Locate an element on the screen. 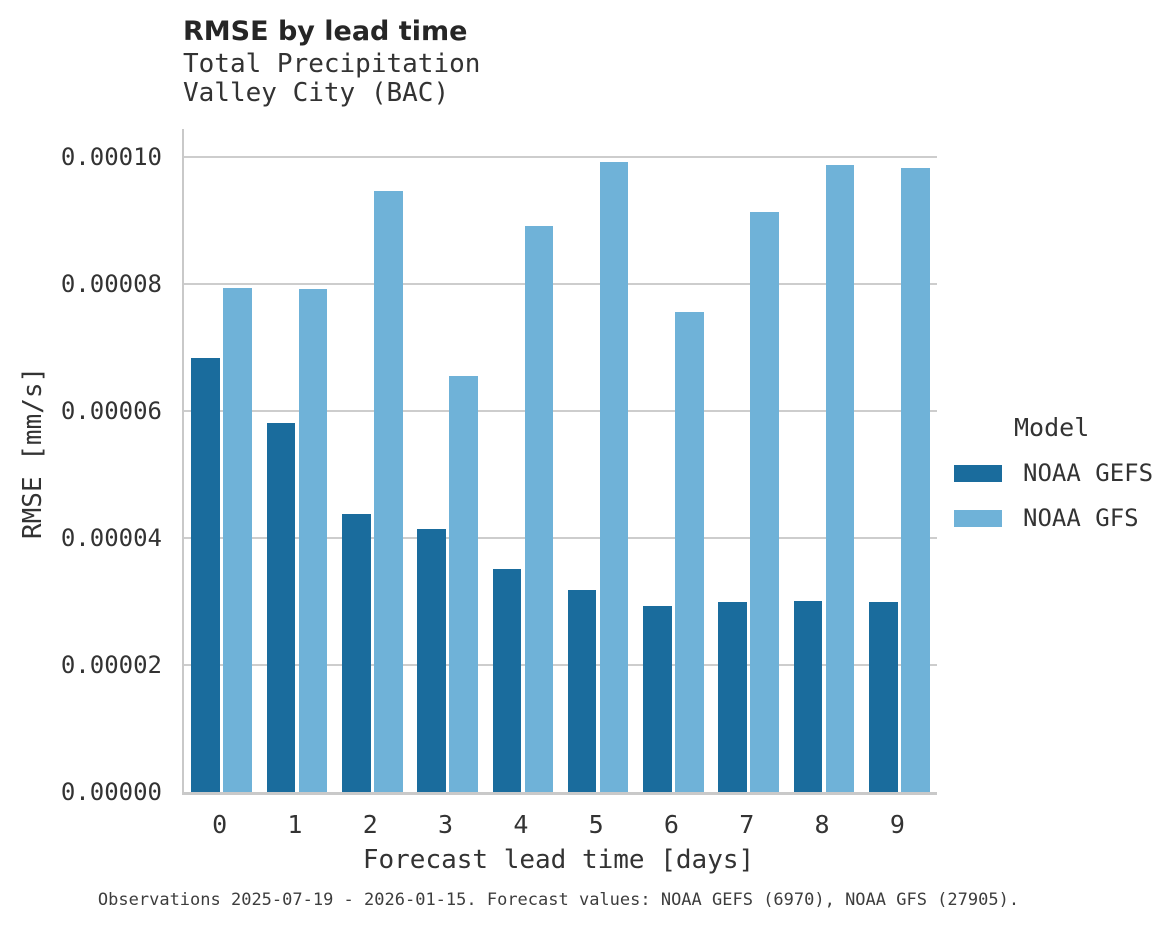  x-tick-label: 9 is located at coordinates (897, 824).